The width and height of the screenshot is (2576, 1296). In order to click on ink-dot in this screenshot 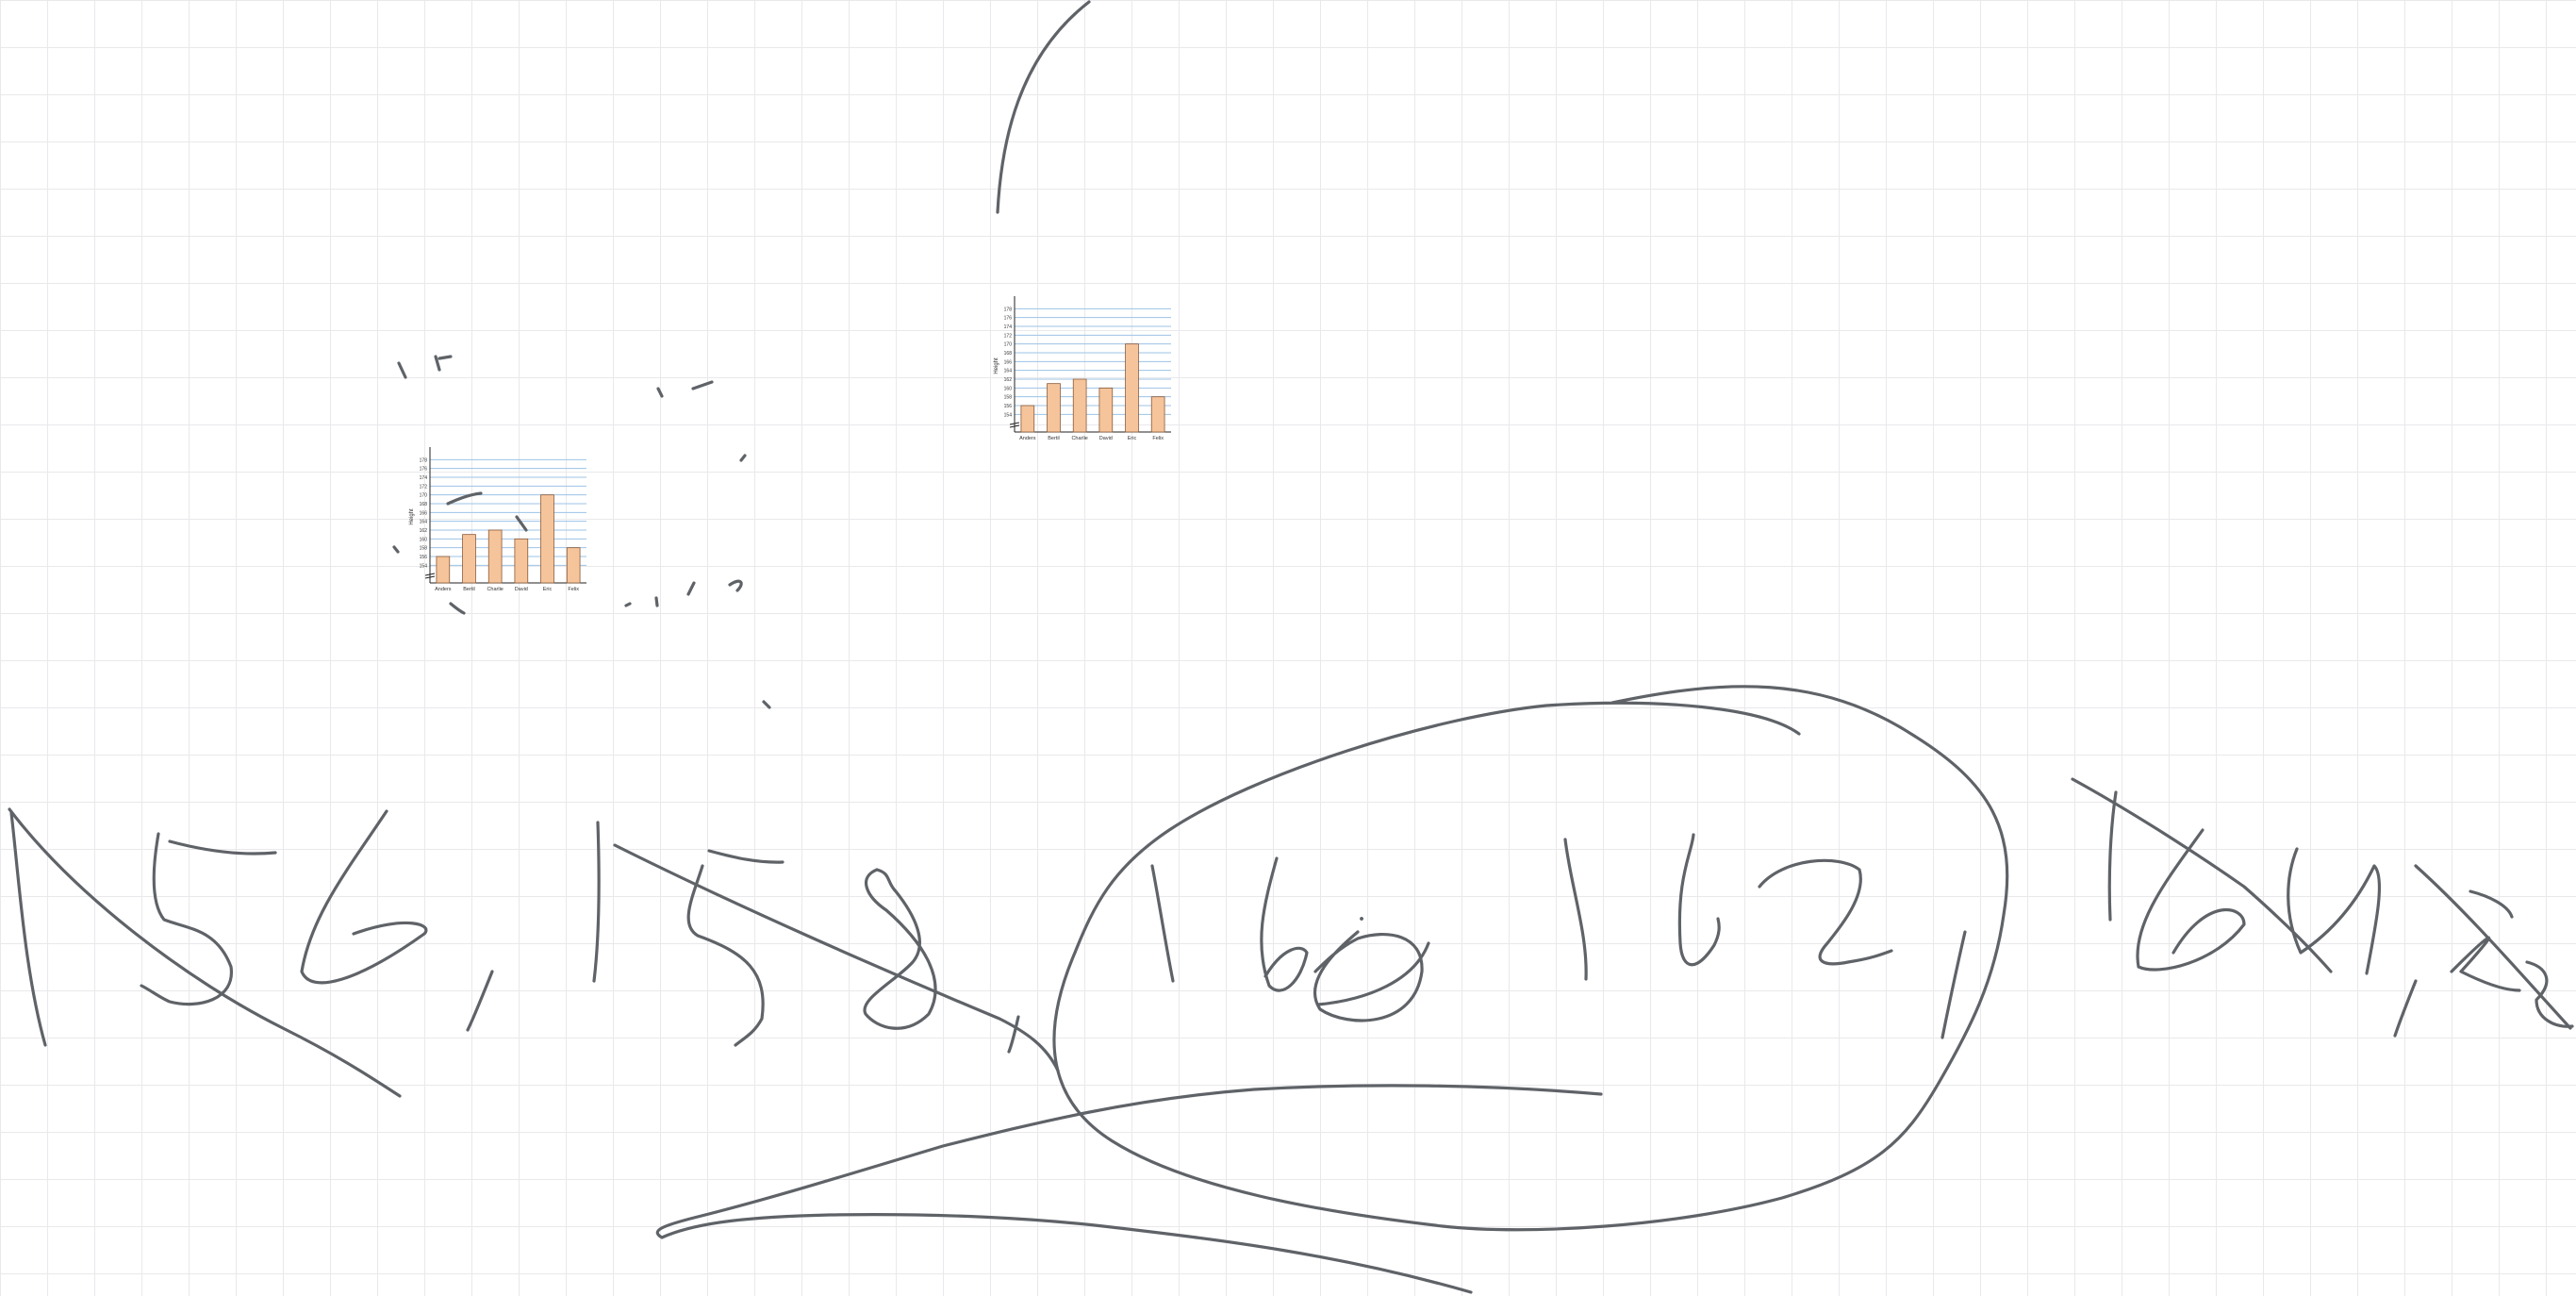, I will do `click(1362, 919)`.